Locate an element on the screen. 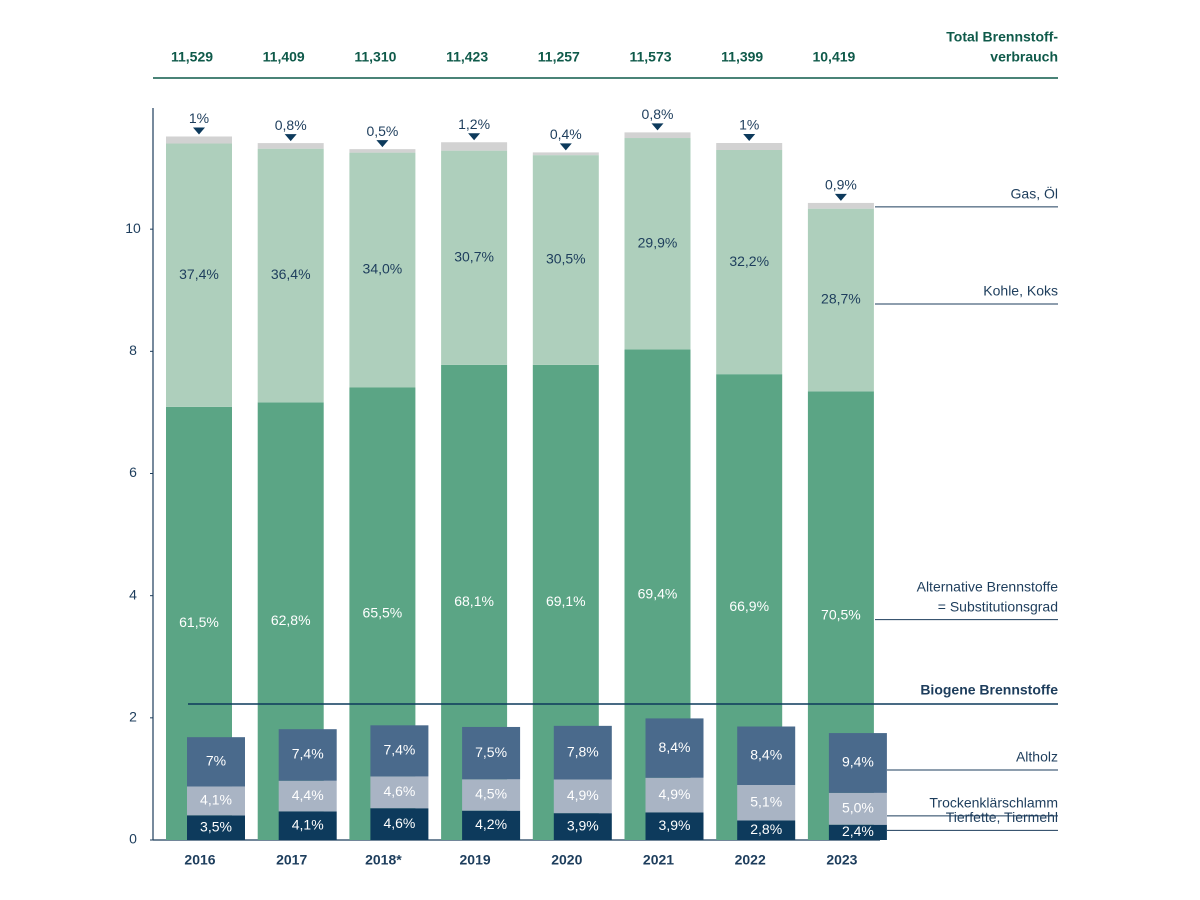  bio-value-label: 7,8% is located at coordinates (583, 751).